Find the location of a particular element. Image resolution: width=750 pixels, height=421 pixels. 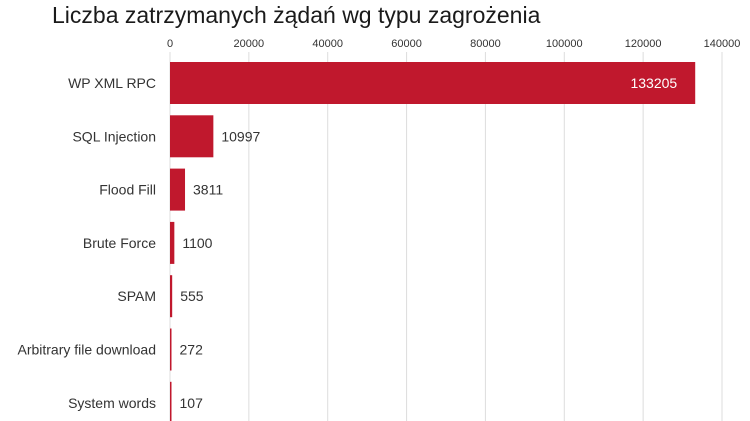

x-tick-label: 100000 is located at coordinates (564, 44).